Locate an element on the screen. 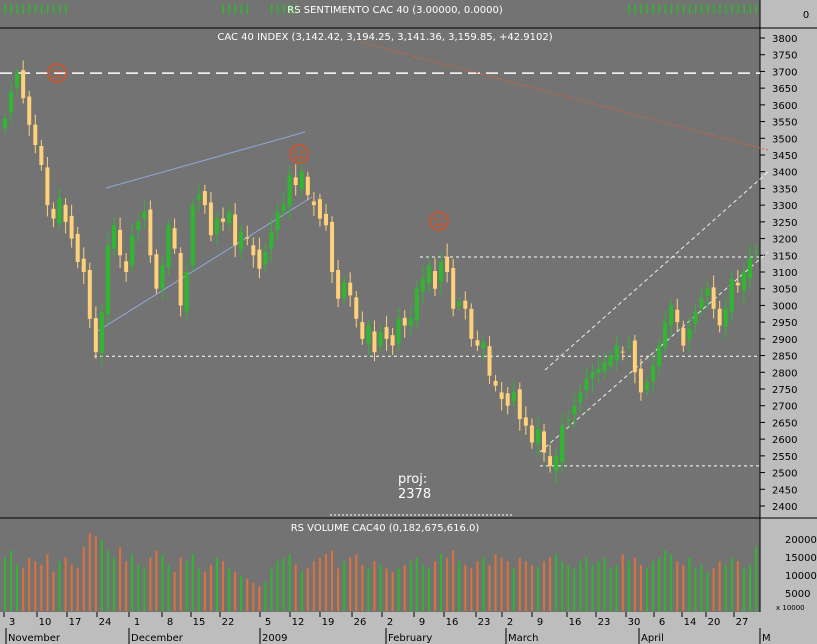 This screenshot has width=817, height=644. x-day-label: 22 is located at coordinates (228, 622).